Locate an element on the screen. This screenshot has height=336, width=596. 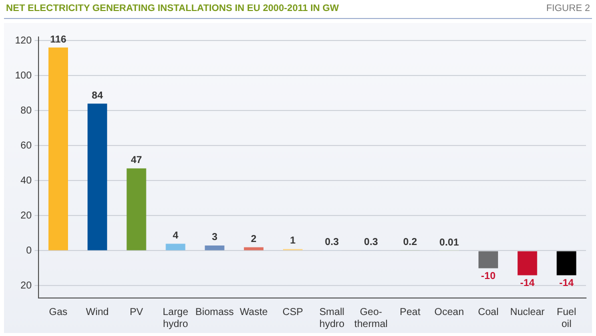
data-label: 0.01 is located at coordinates (449, 242).